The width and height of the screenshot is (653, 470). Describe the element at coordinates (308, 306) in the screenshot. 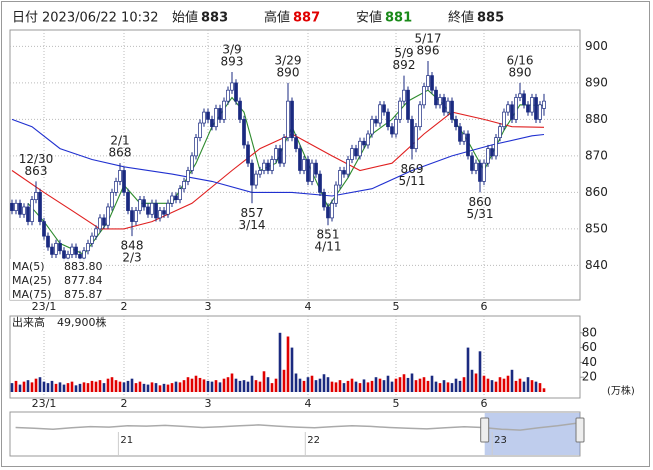

I see `x-tick-label: 4` at that location.